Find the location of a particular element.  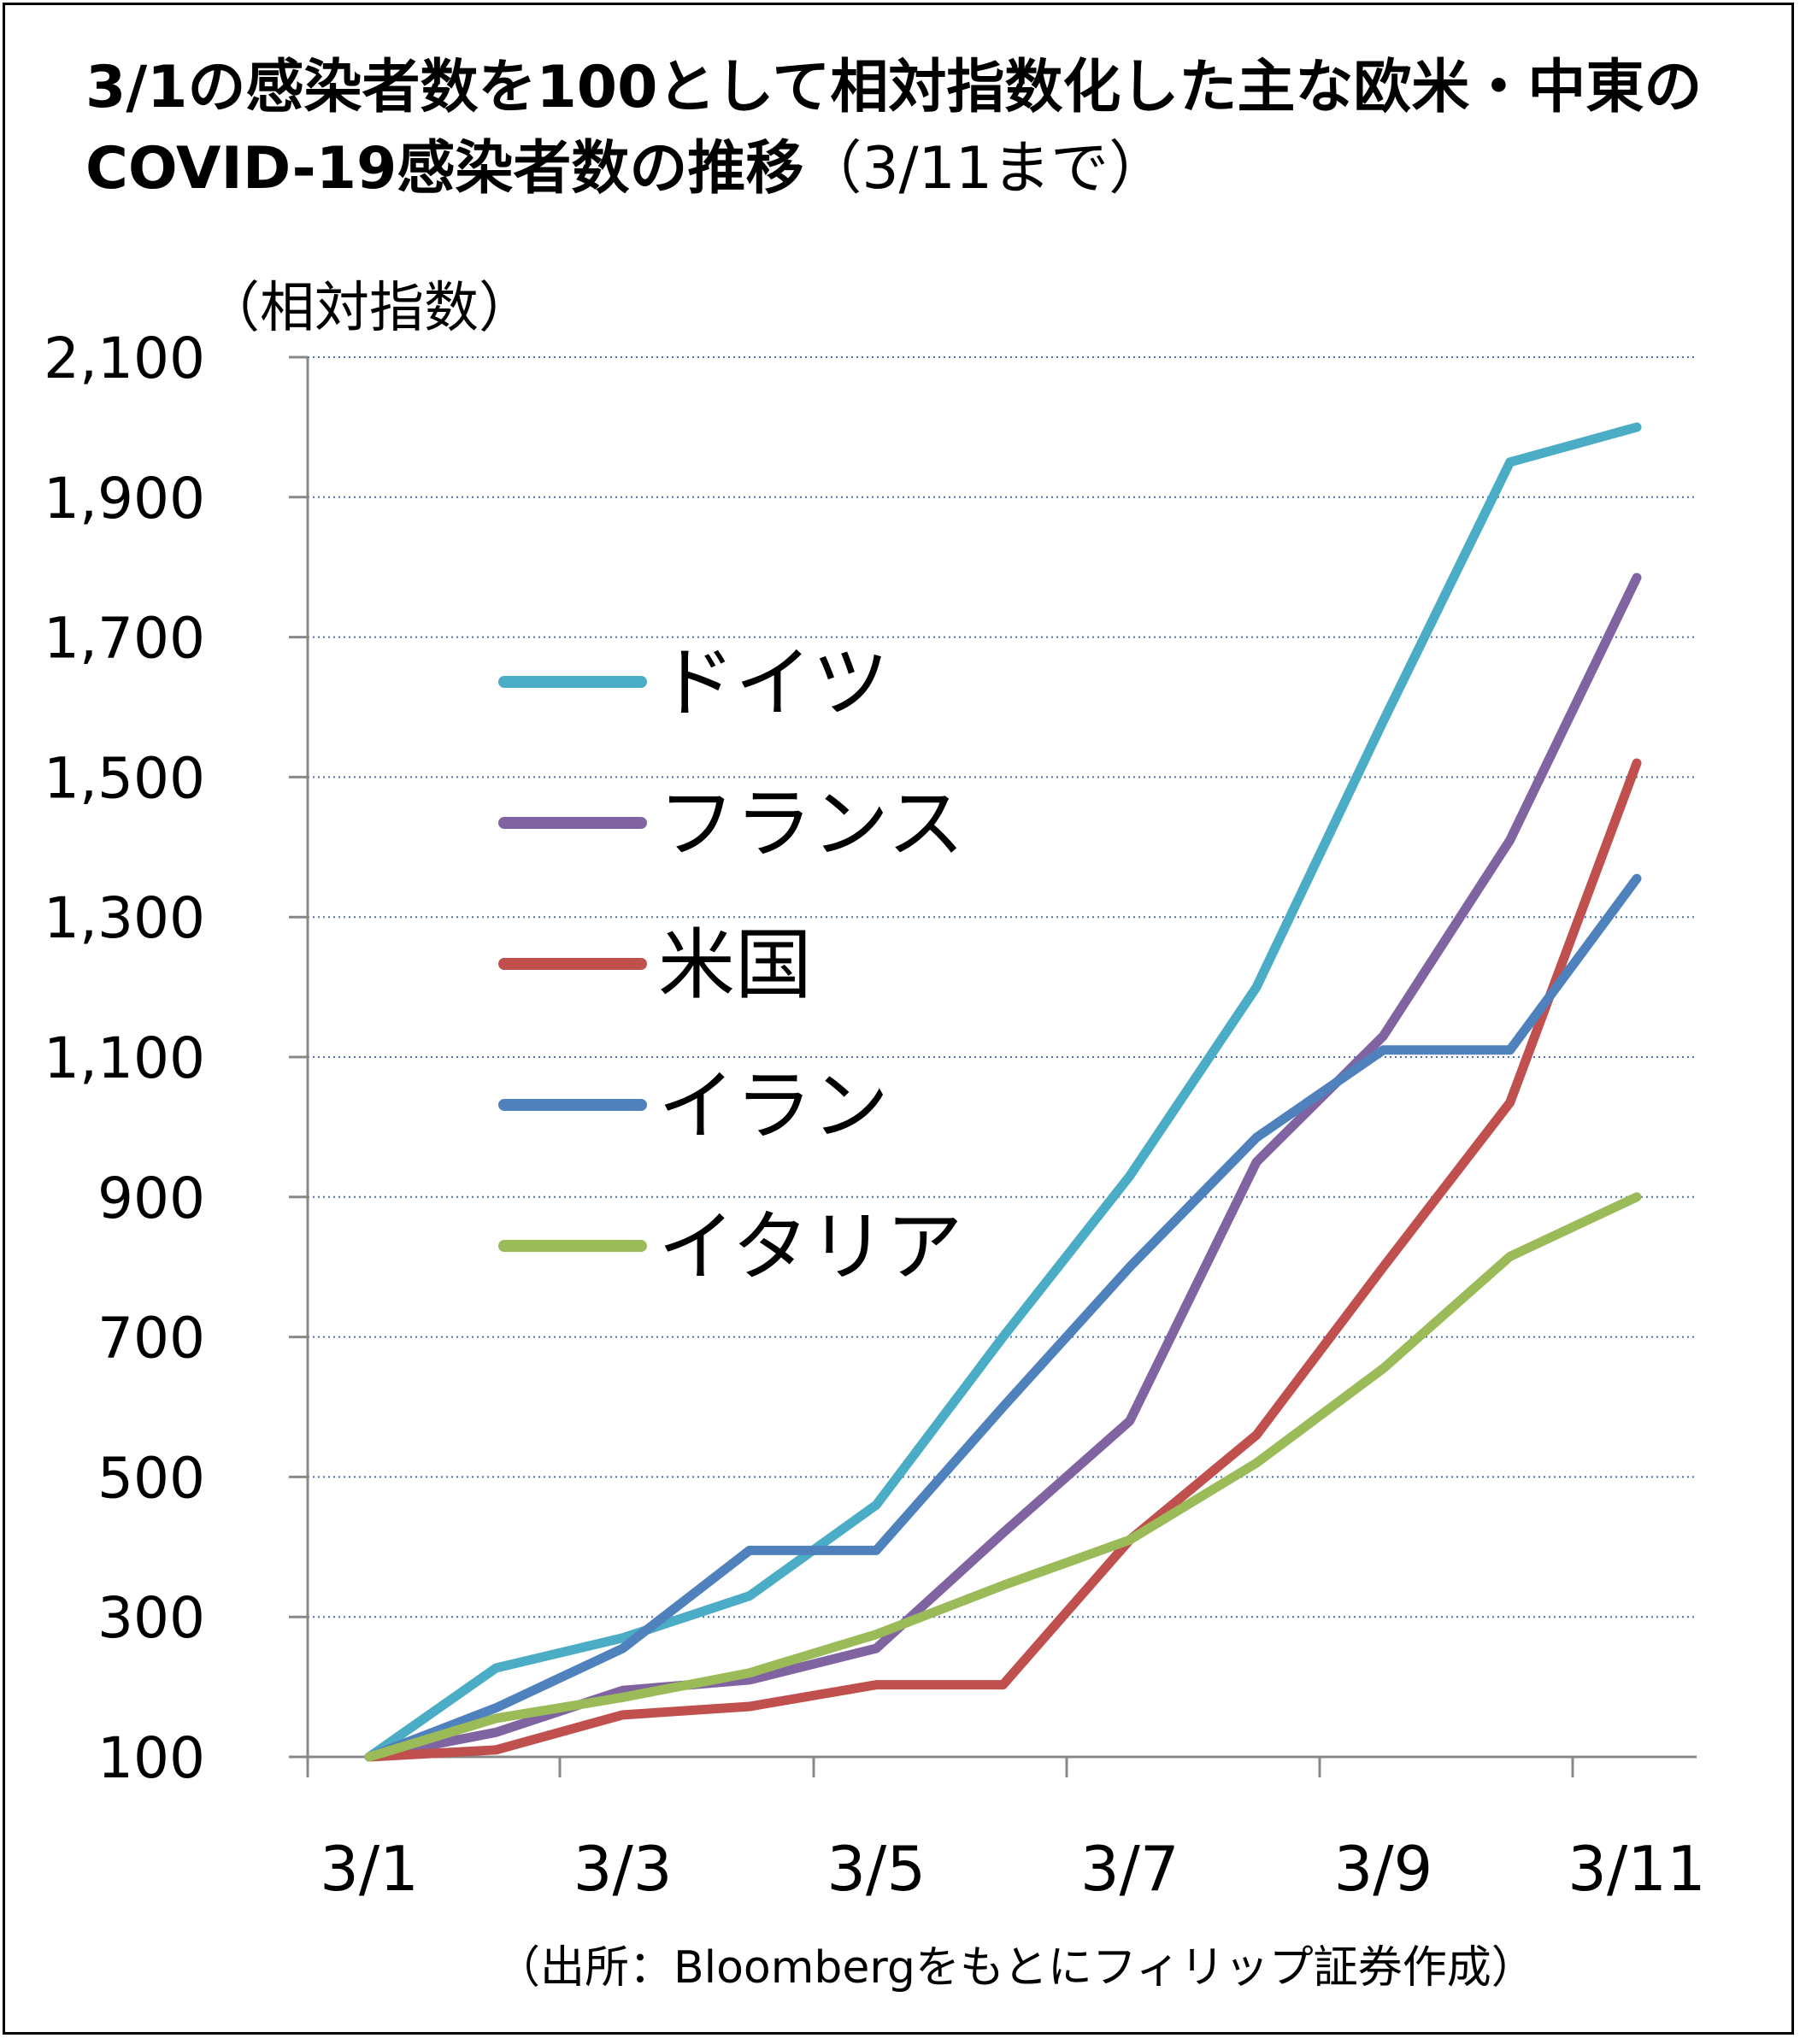

chart-title-suffix: （3/11まで） is located at coordinates (985, 169).